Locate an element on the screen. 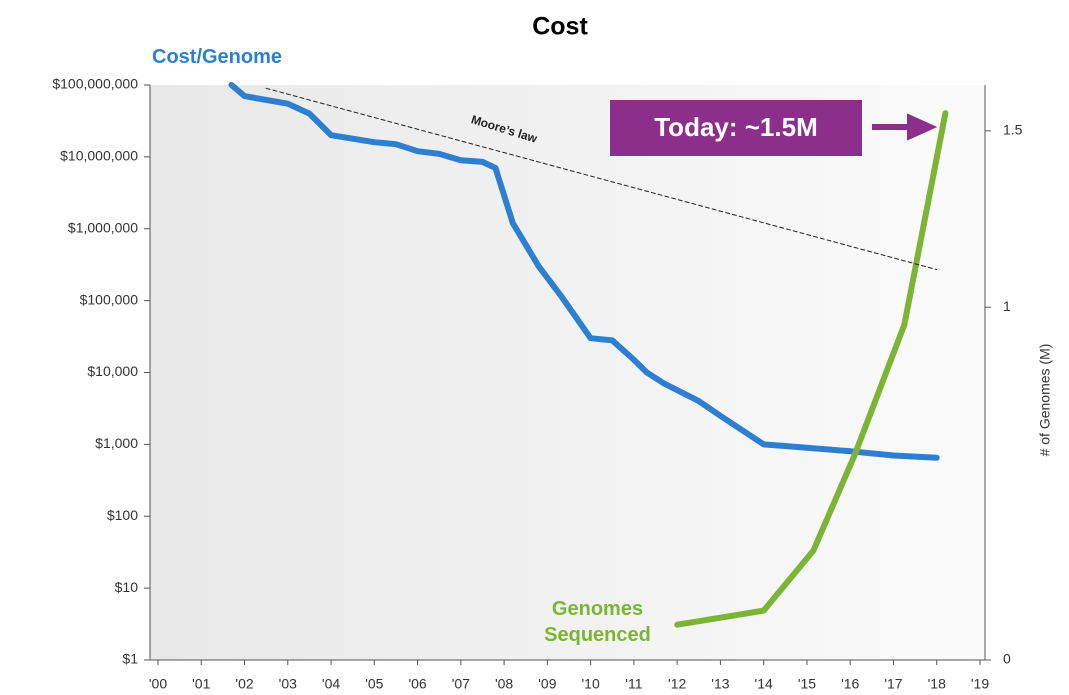 The height and width of the screenshot is (695, 1069). x-tick-label: '05 is located at coordinates (374, 684).